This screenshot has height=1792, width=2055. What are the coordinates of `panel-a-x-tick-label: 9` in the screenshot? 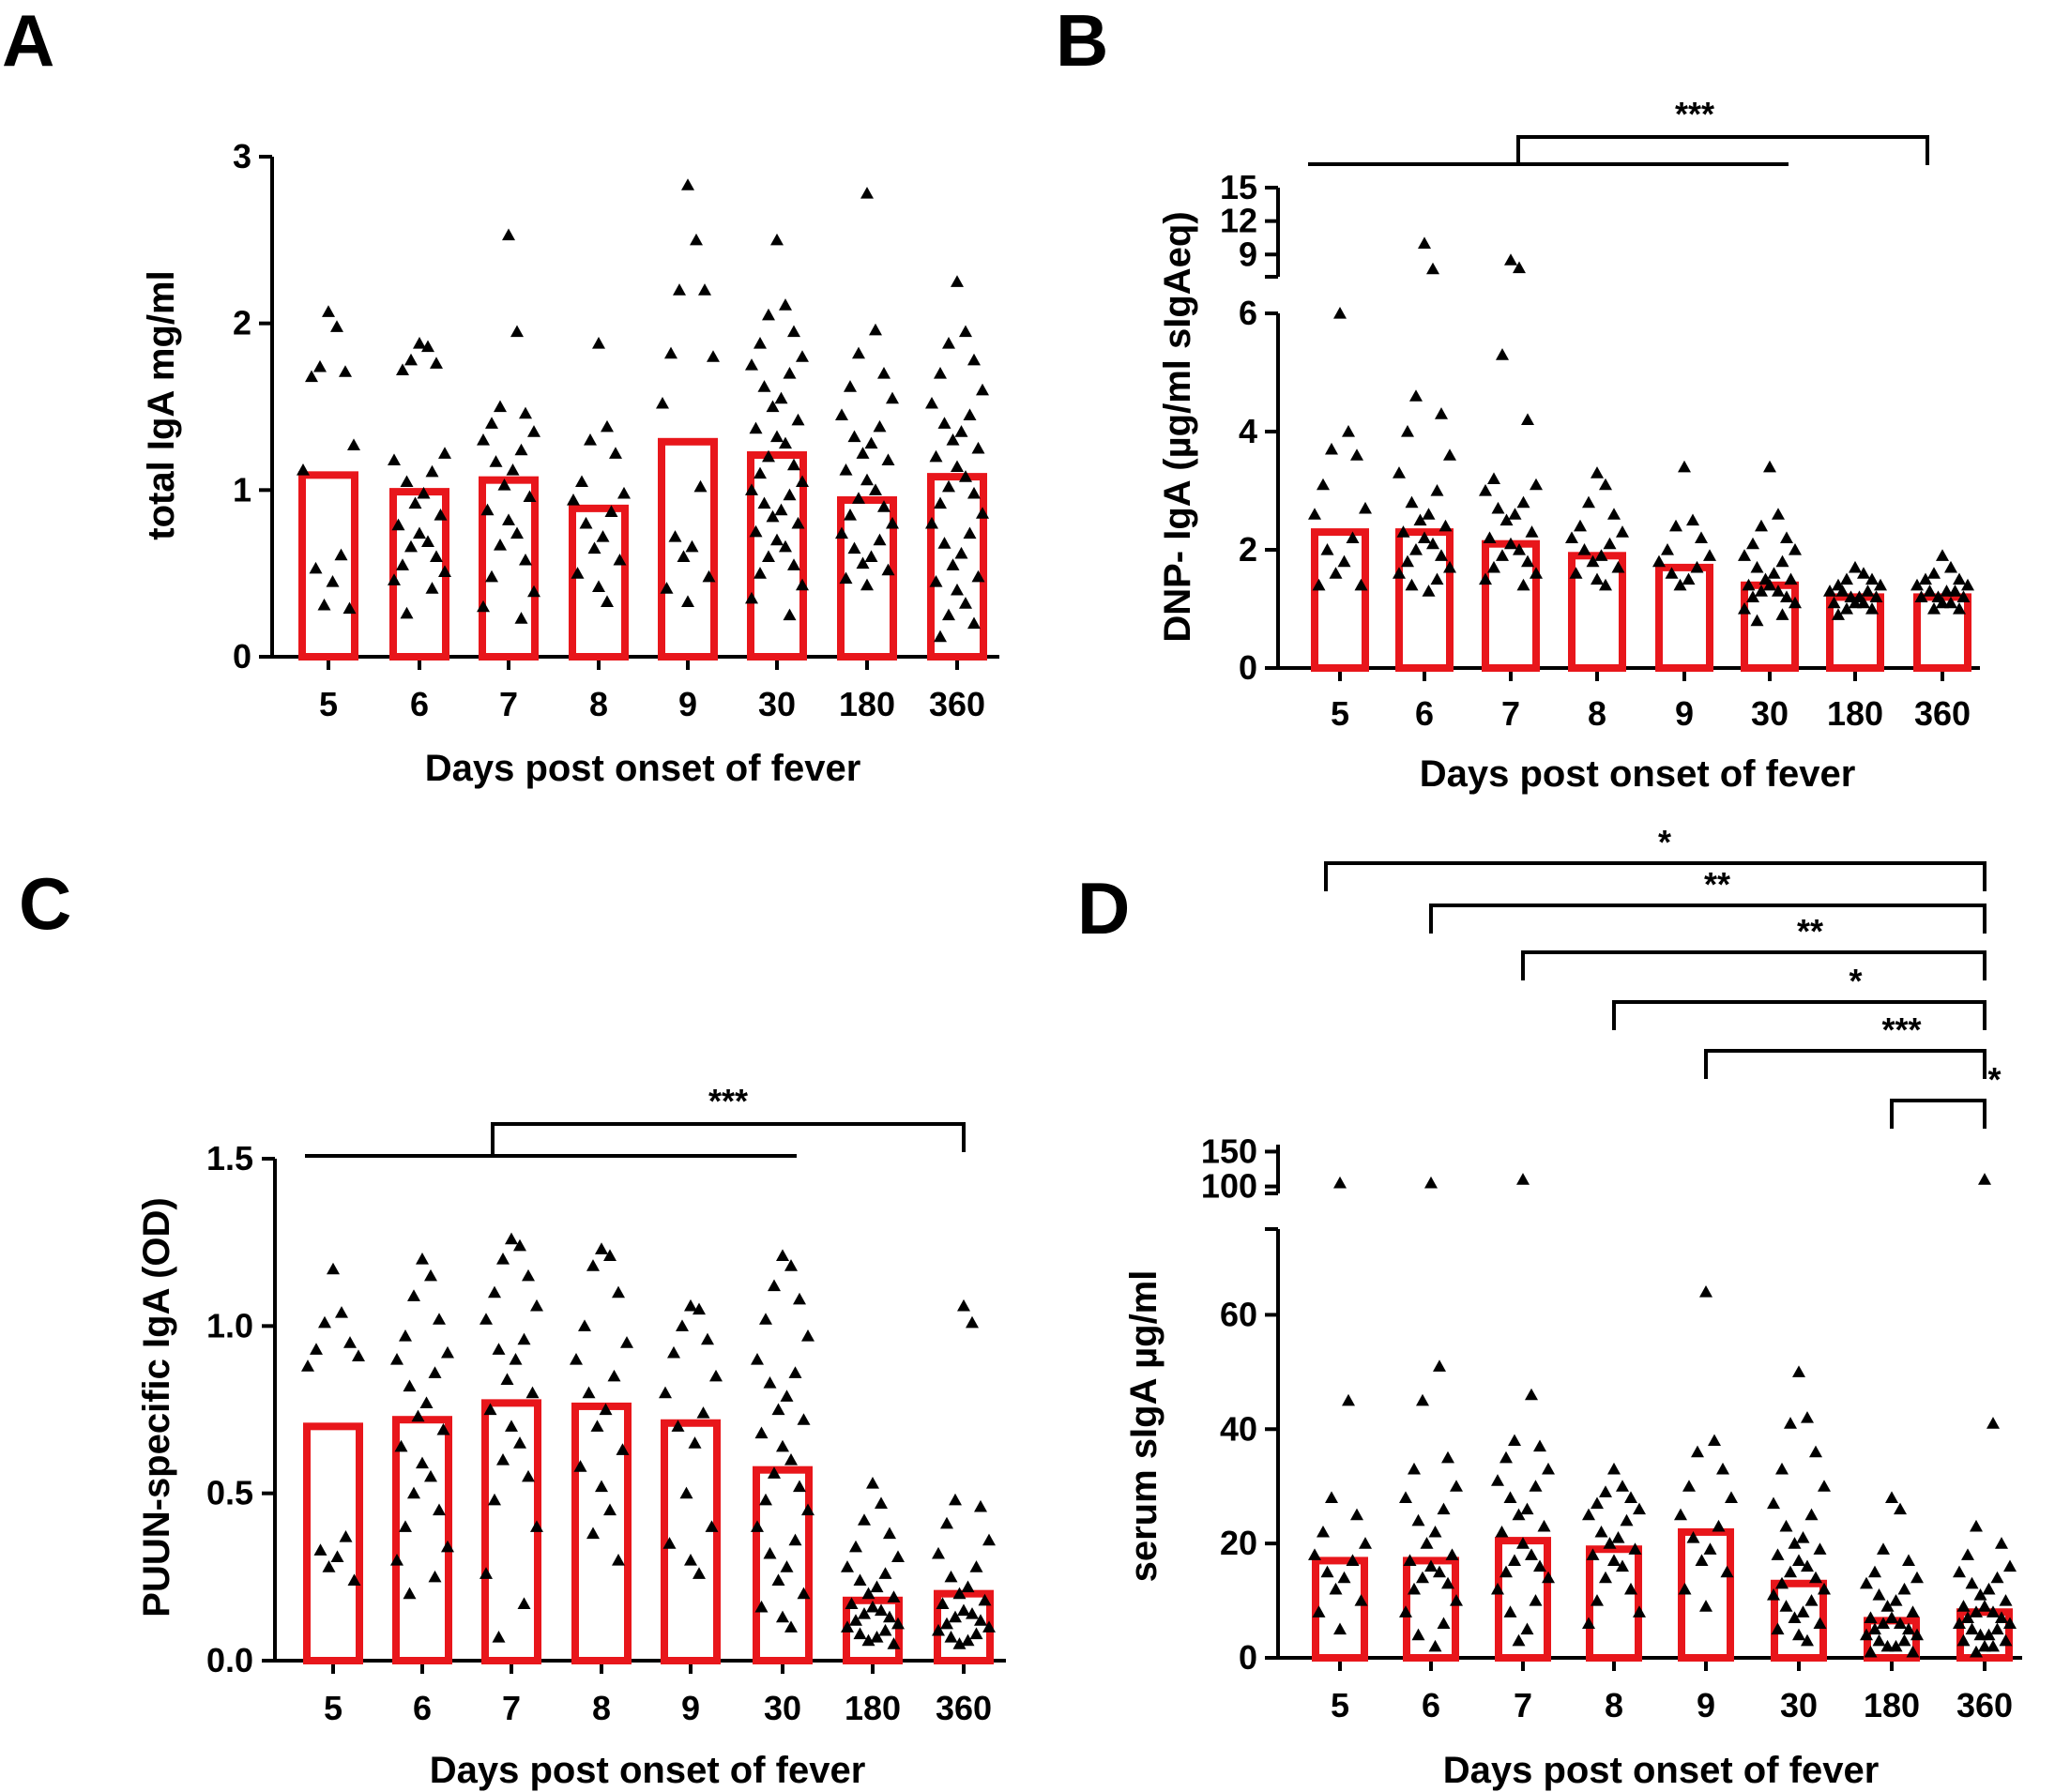 It's located at (687, 704).